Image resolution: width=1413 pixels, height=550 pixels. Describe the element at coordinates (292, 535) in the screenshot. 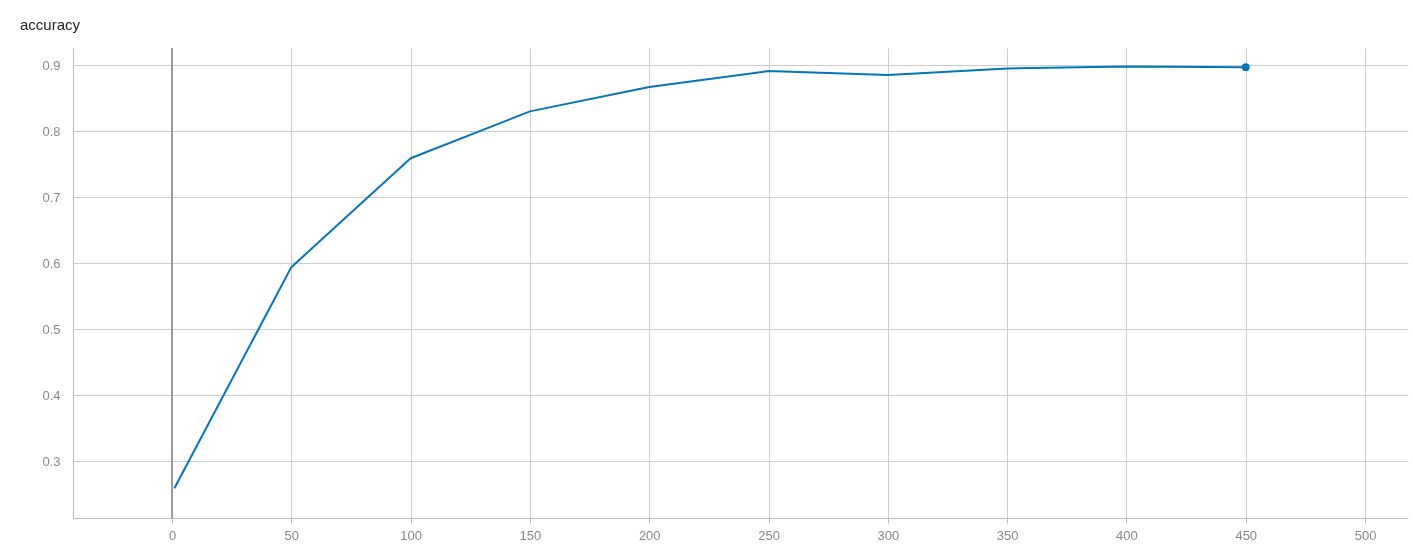

I see `x-tick-label: 50` at that location.